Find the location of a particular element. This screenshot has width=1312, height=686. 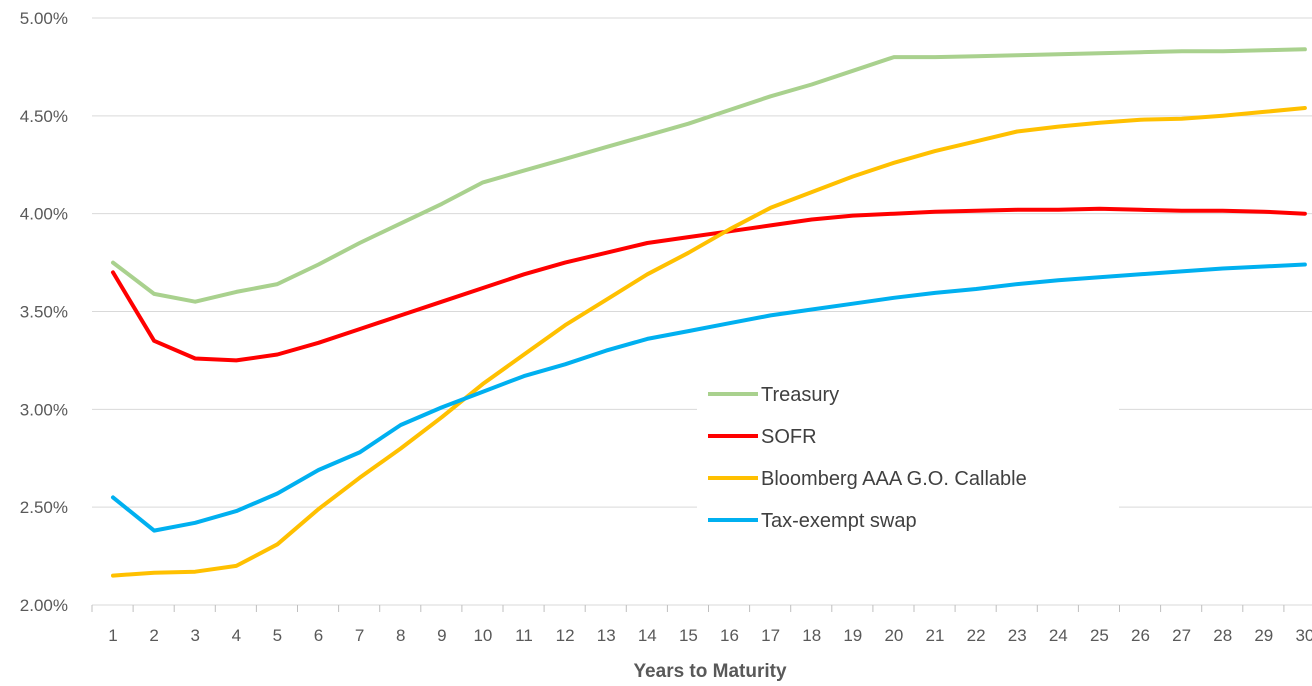

x-tick-label: 14 is located at coordinates (647, 635).